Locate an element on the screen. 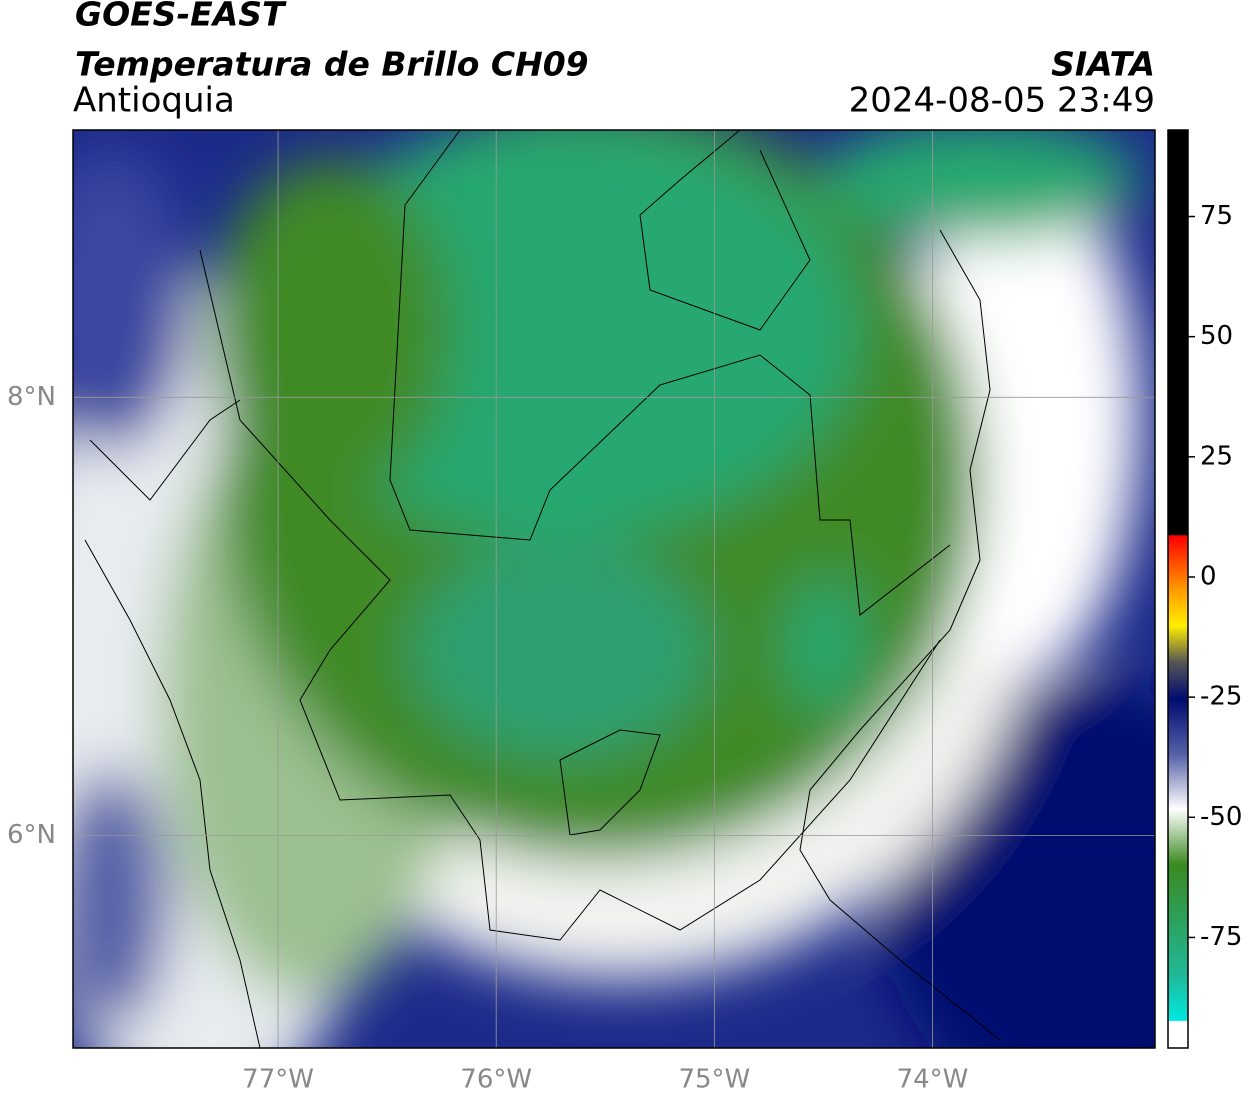 Image resolution: width=1252 pixels, height=1103 pixels. colorbar is located at coordinates (1178, 589).